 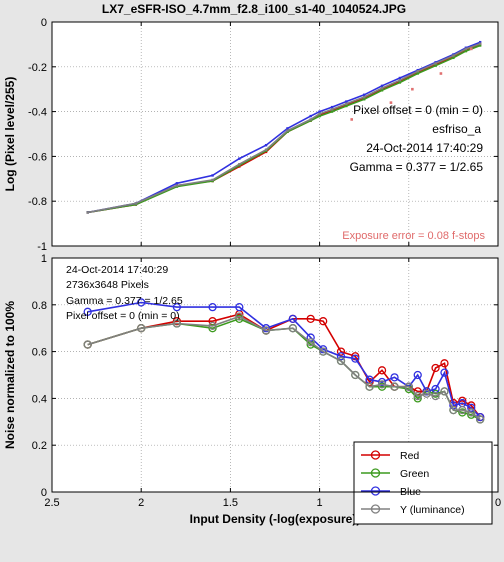 I want to click on y-tick-label: 0.4, so click(x=39, y=399).